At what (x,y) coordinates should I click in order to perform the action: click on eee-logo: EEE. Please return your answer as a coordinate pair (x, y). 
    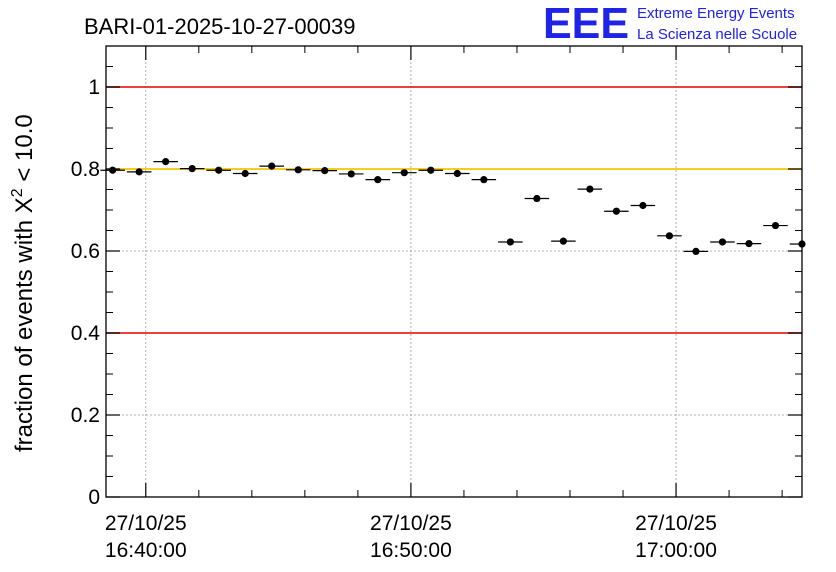
    Looking at the image, I should click on (586, 24).